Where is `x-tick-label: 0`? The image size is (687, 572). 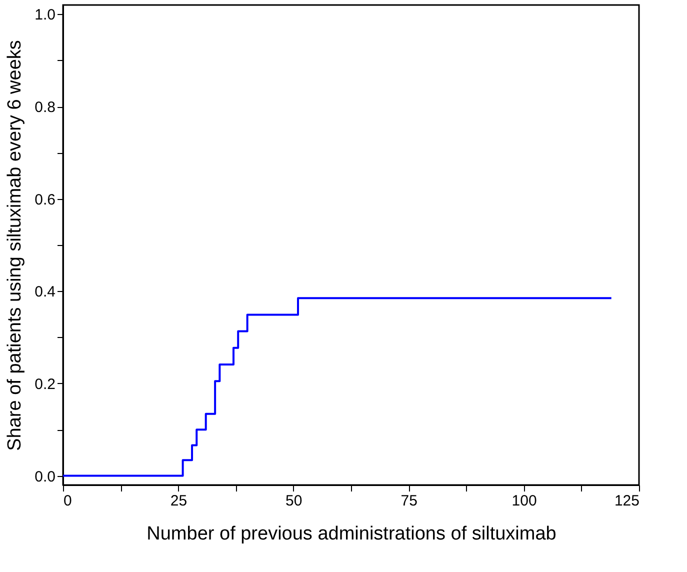 x-tick-label: 0 is located at coordinates (68, 501).